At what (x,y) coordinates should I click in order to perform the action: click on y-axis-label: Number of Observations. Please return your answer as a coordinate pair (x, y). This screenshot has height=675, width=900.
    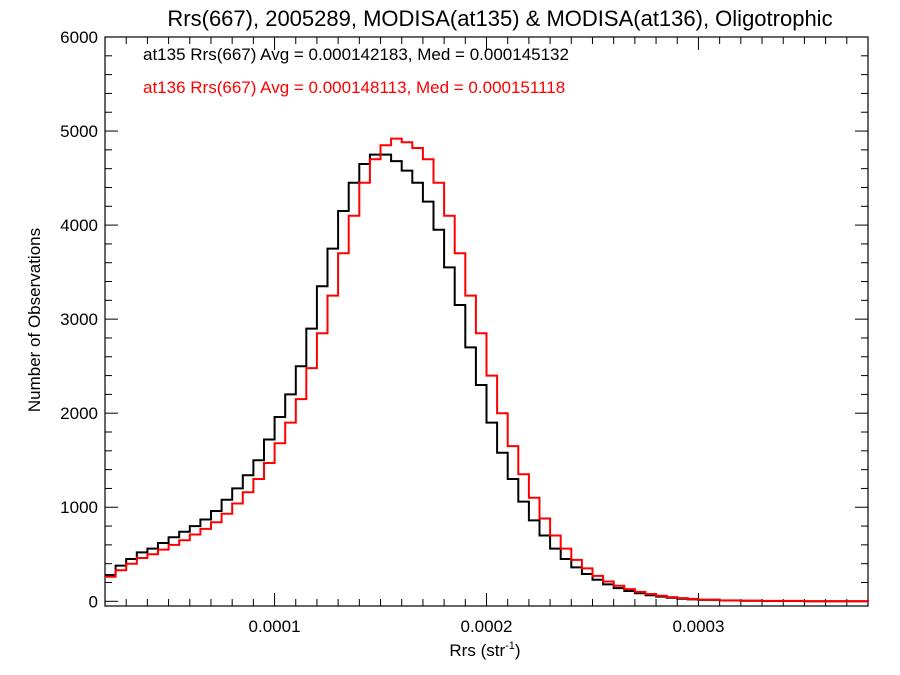
    Looking at the image, I should click on (34, 320).